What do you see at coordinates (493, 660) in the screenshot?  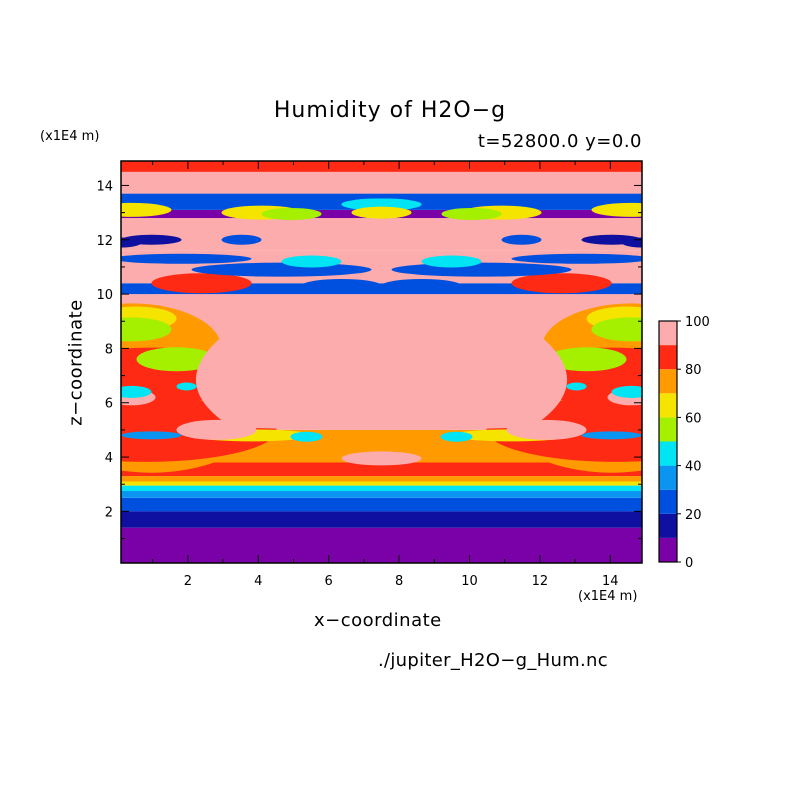 I see `source-file-label: ./jupiter_H2O−g_Hum.nc` at bounding box center [493, 660].